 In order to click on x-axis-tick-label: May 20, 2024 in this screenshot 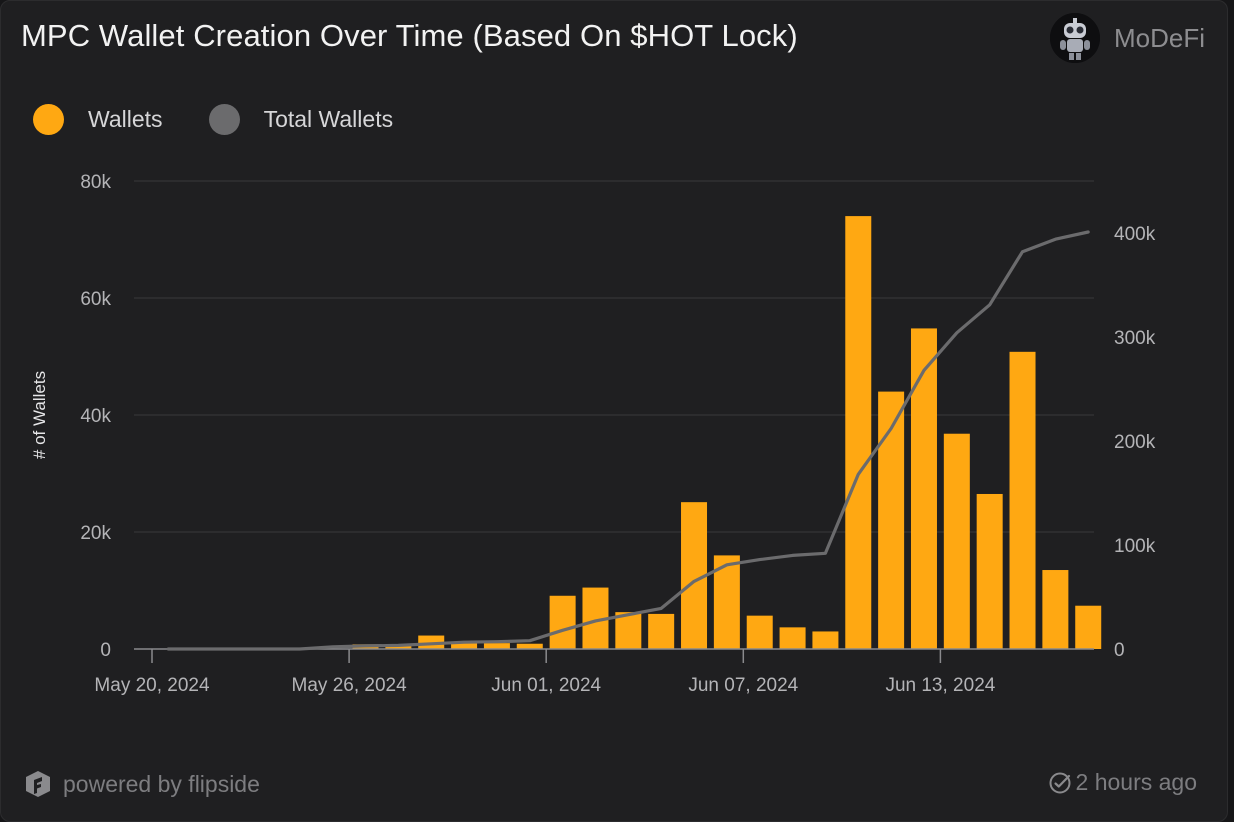, I will do `click(152, 685)`.